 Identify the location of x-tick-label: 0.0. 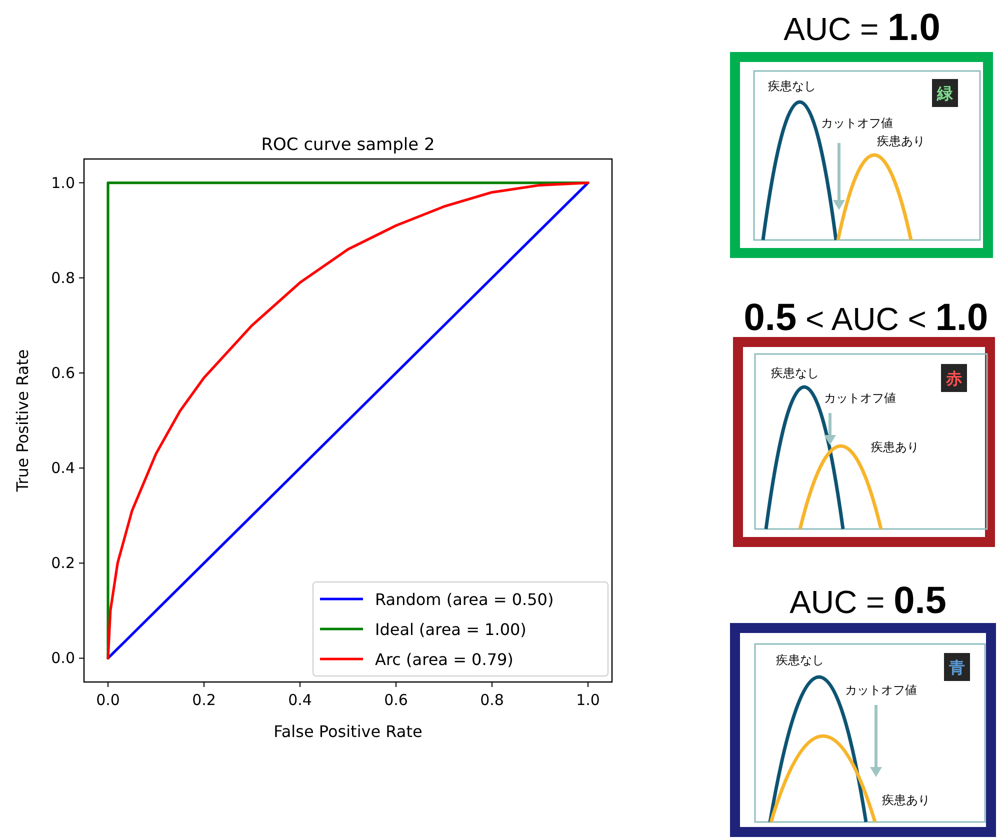
(108, 700).